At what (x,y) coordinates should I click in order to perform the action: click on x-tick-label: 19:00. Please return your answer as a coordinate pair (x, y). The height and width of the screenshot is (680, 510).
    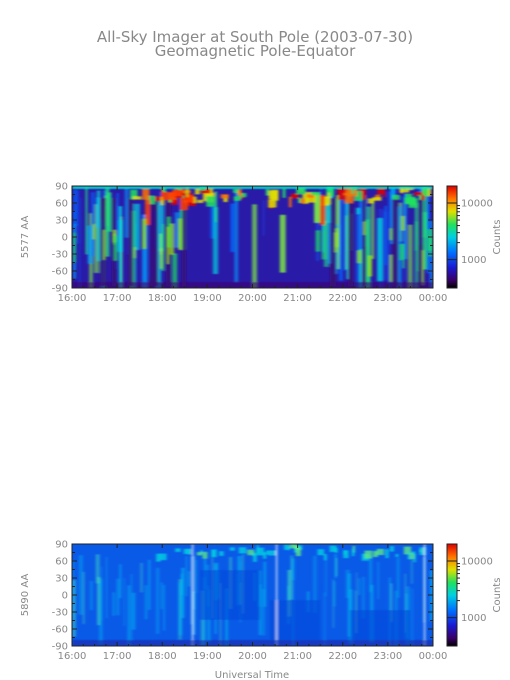
    Looking at the image, I should click on (207, 656).